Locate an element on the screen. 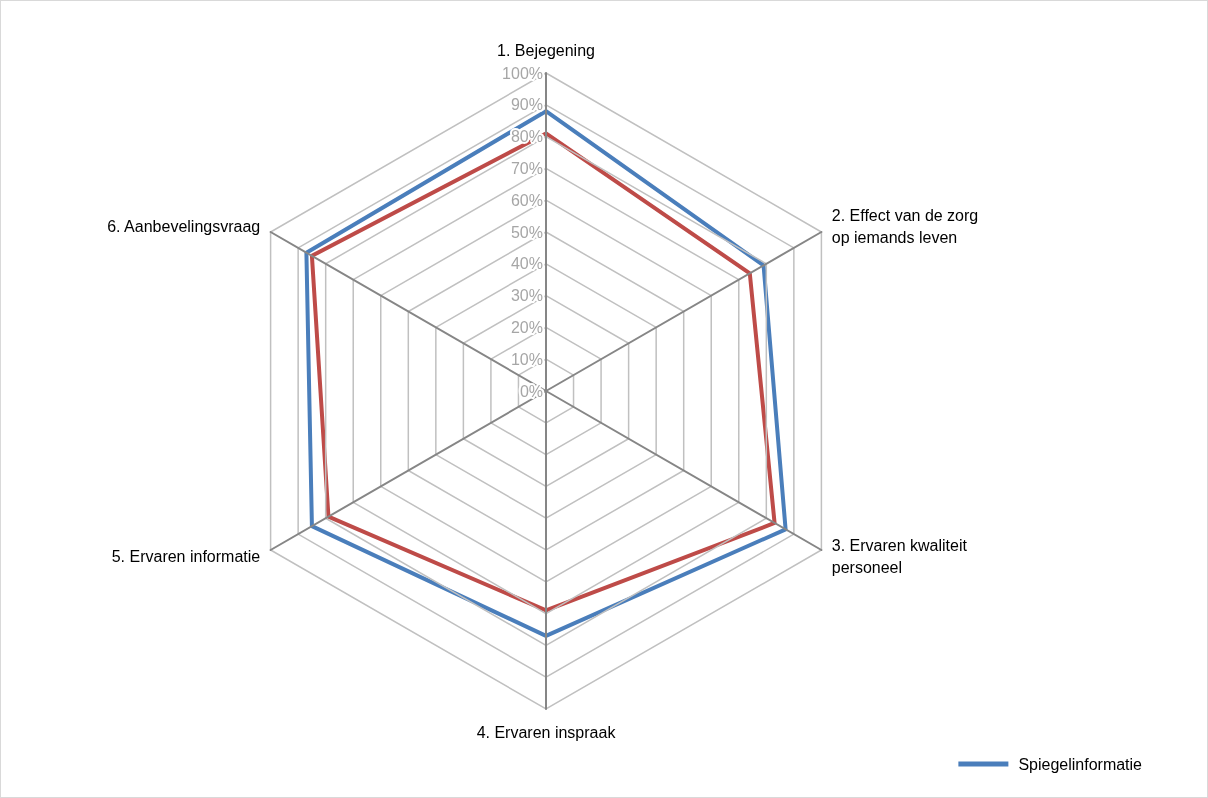  y-tick-label: 10% is located at coordinates (526, 359).